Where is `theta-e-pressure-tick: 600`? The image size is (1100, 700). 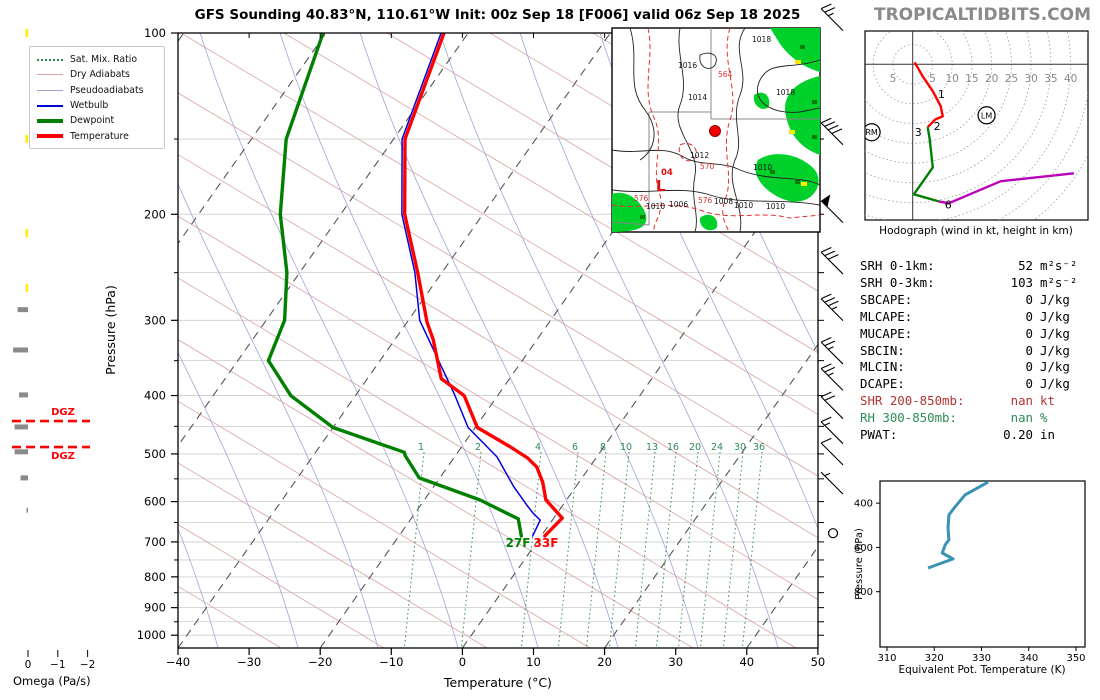
theta-e-pressure-tick: 600 is located at coordinates (863, 548).